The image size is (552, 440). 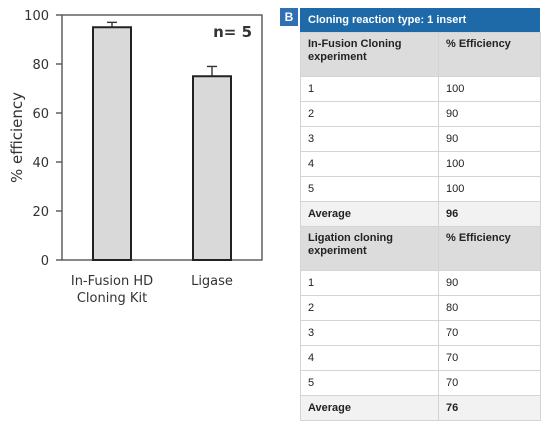 What do you see at coordinates (369, 54) in the screenshot?
I see `section-header-experiment: In-Fusion Cloning experiment` at bounding box center [369, 54].